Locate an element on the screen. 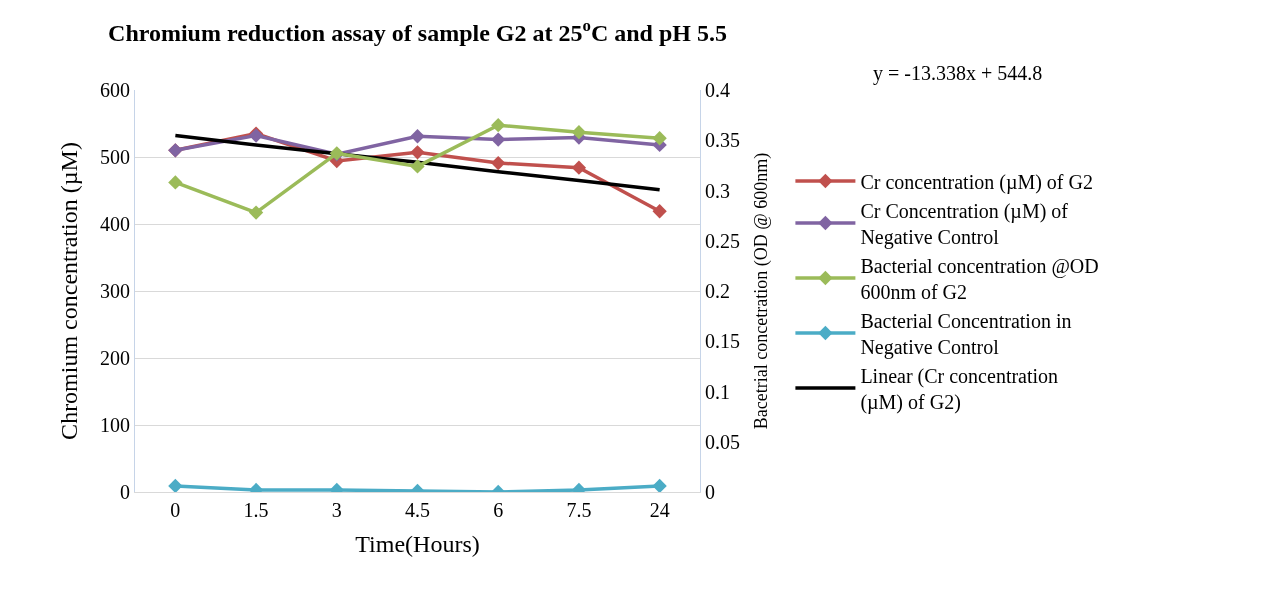 The width and height of the screenshot is (1263, 608). y2-tick-label: 0.3 is located at coordinates (717, 190).